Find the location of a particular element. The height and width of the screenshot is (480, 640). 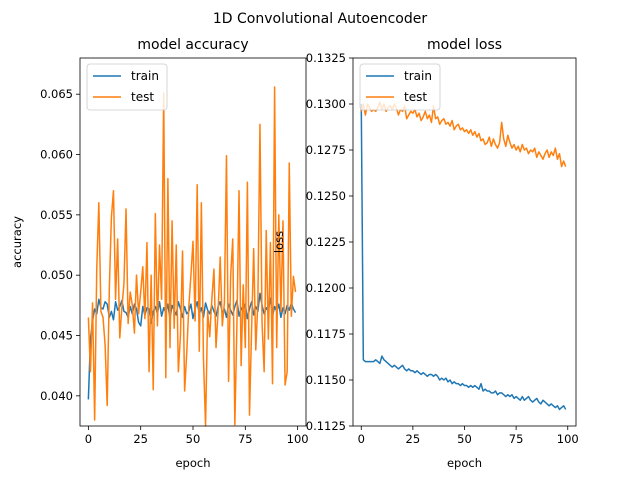

y-tick-label: 0.1325 is located at coordinates (326, 58).